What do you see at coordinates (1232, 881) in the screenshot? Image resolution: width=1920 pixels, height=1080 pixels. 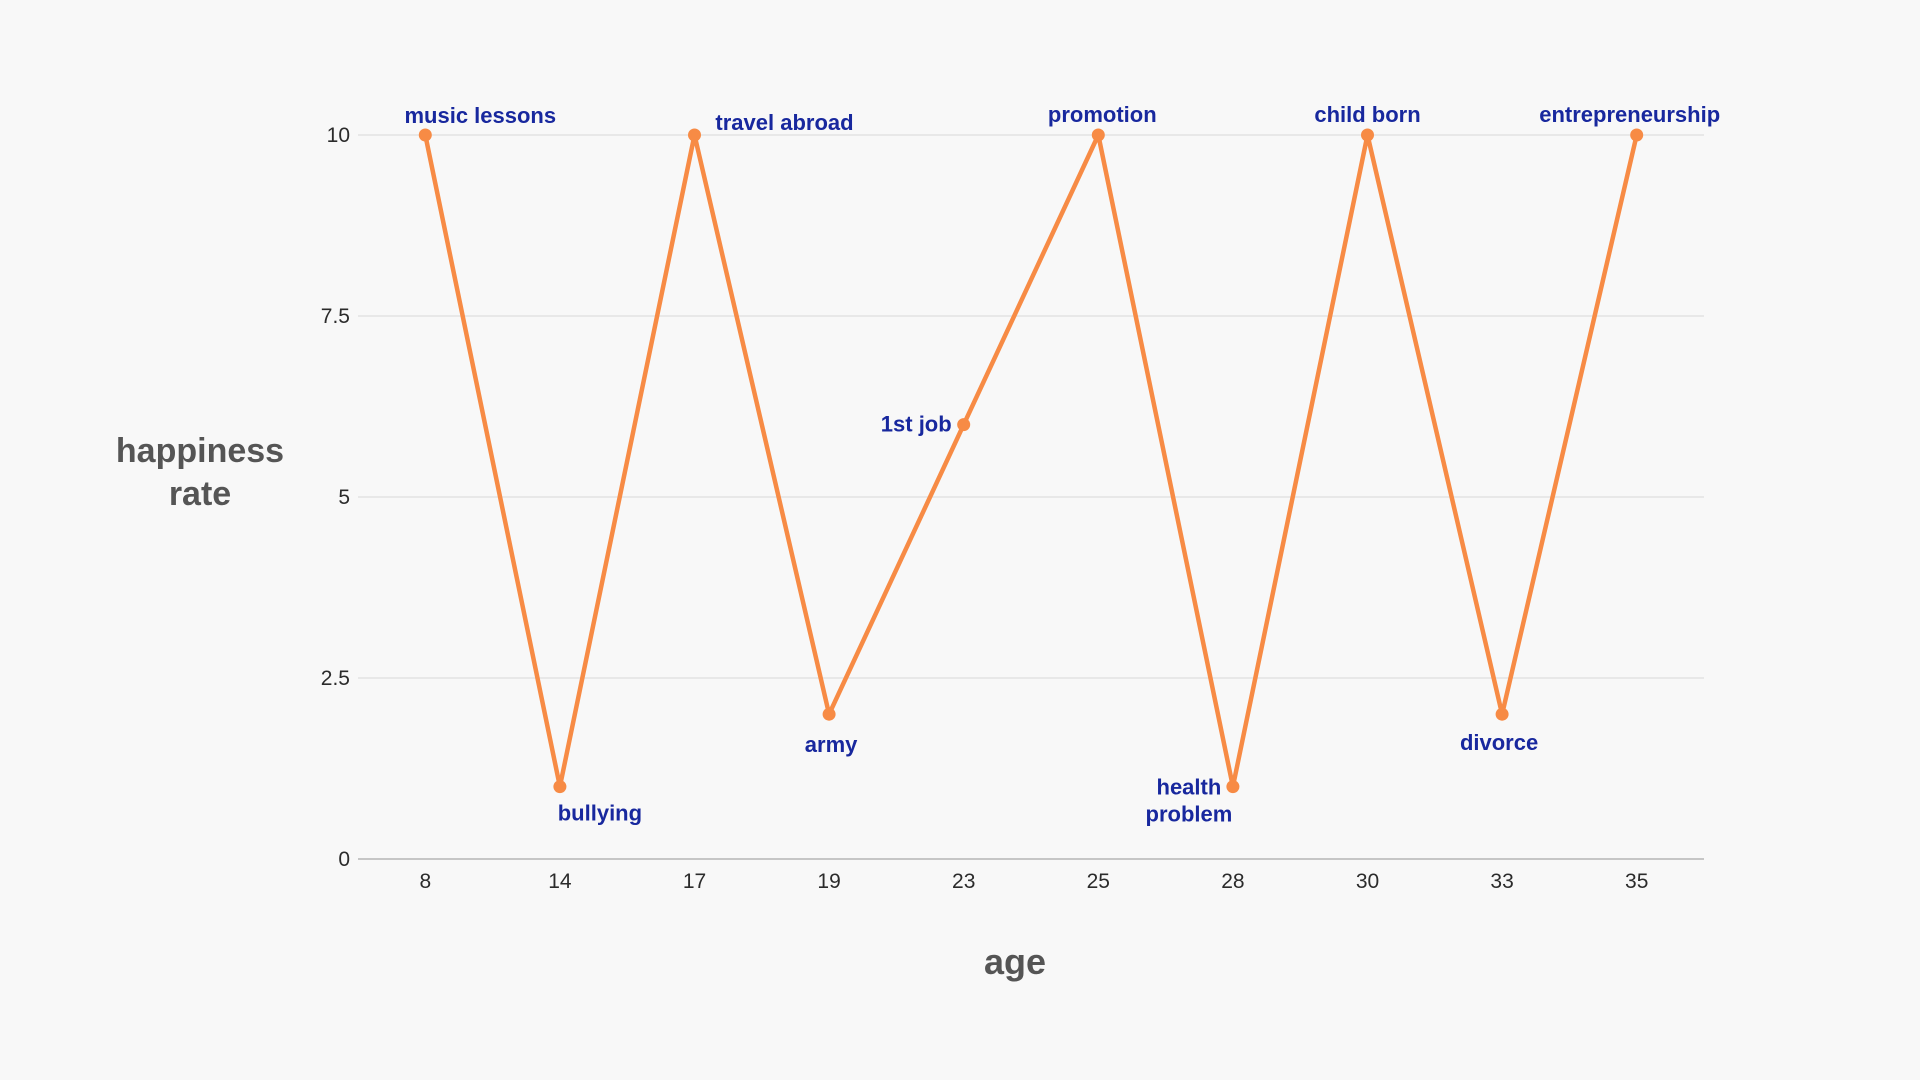 I see `x-tick-label-28: 28` at bounding box center [1232, 881].